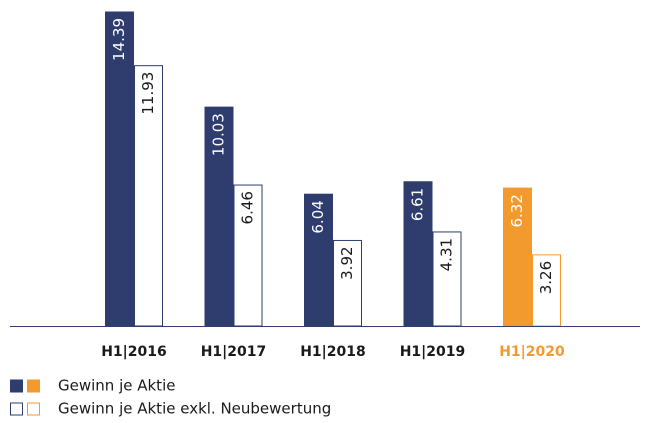 This screenshot has height=423, width=651. Describe the element at coordinates (333, 352) in the screenshot. I see `x-tick-label: H1|2018` at that location.